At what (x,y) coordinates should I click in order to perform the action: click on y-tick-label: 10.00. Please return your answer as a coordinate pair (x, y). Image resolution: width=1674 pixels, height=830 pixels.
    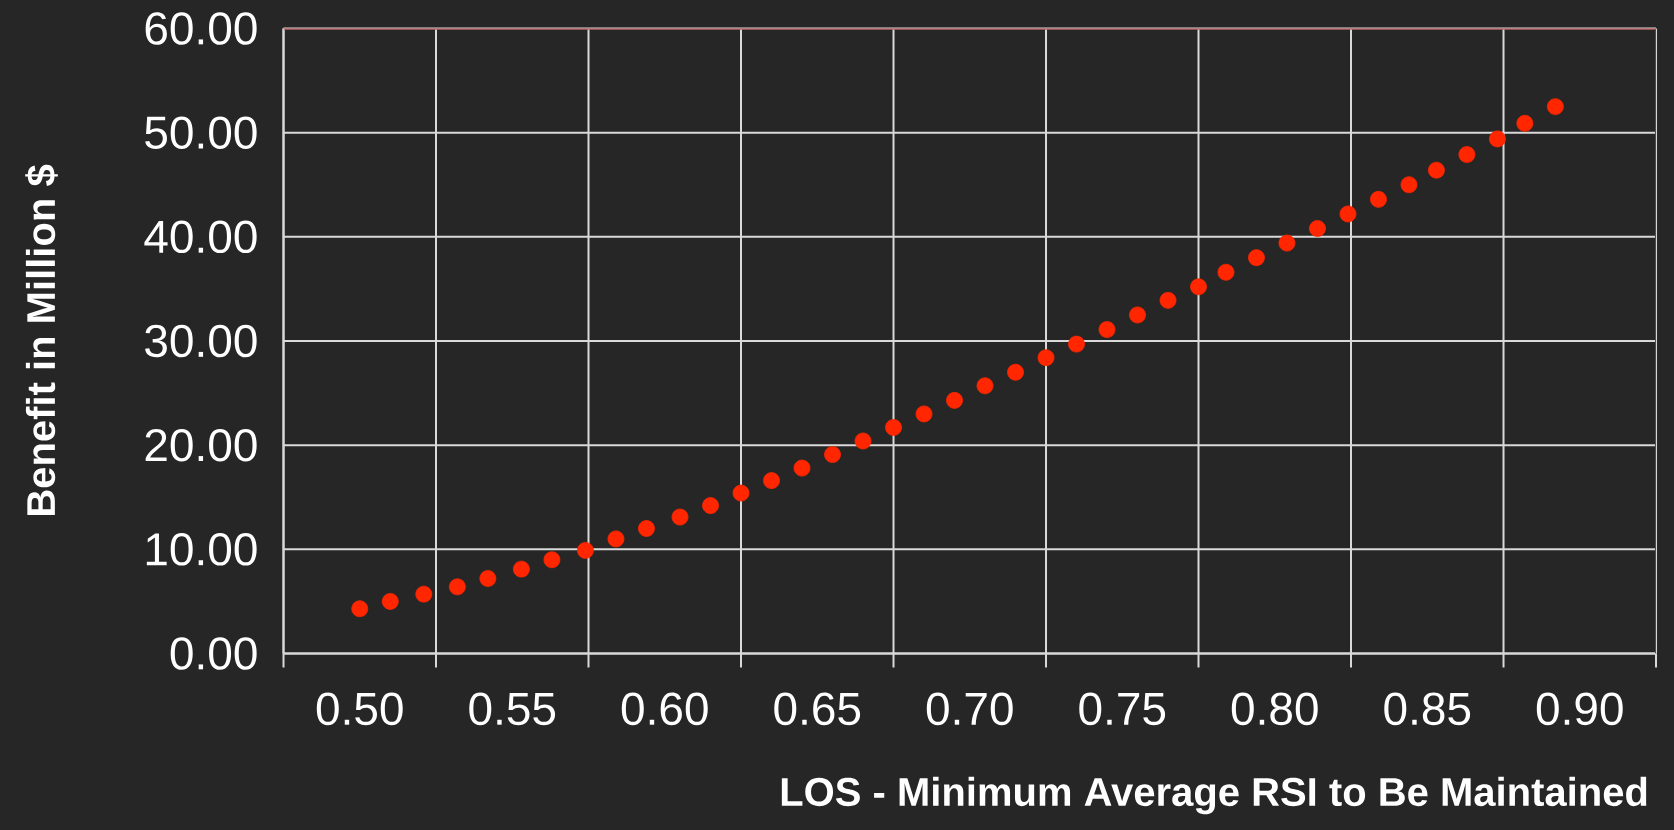
    Looking at the image, I should click on (201, 549).